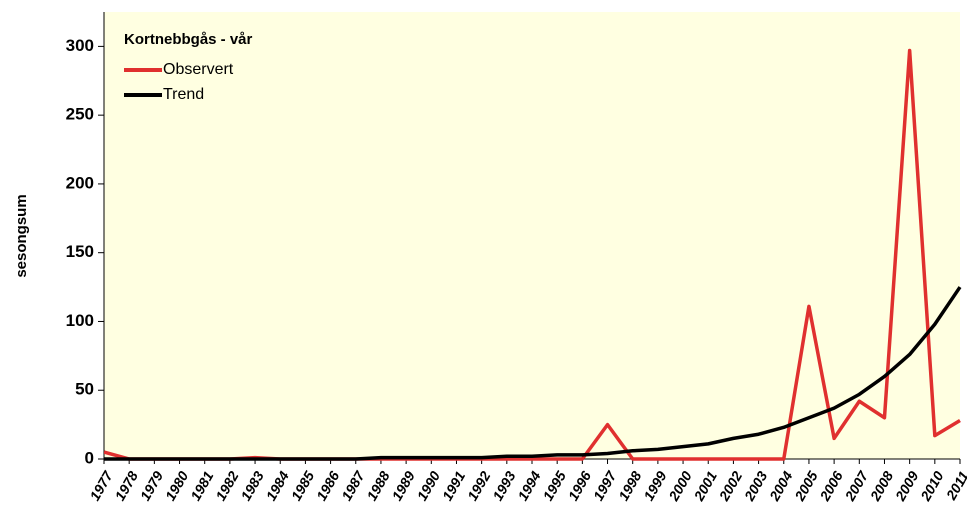  I want to click on y-tick-label: 0, so click(89, 457).